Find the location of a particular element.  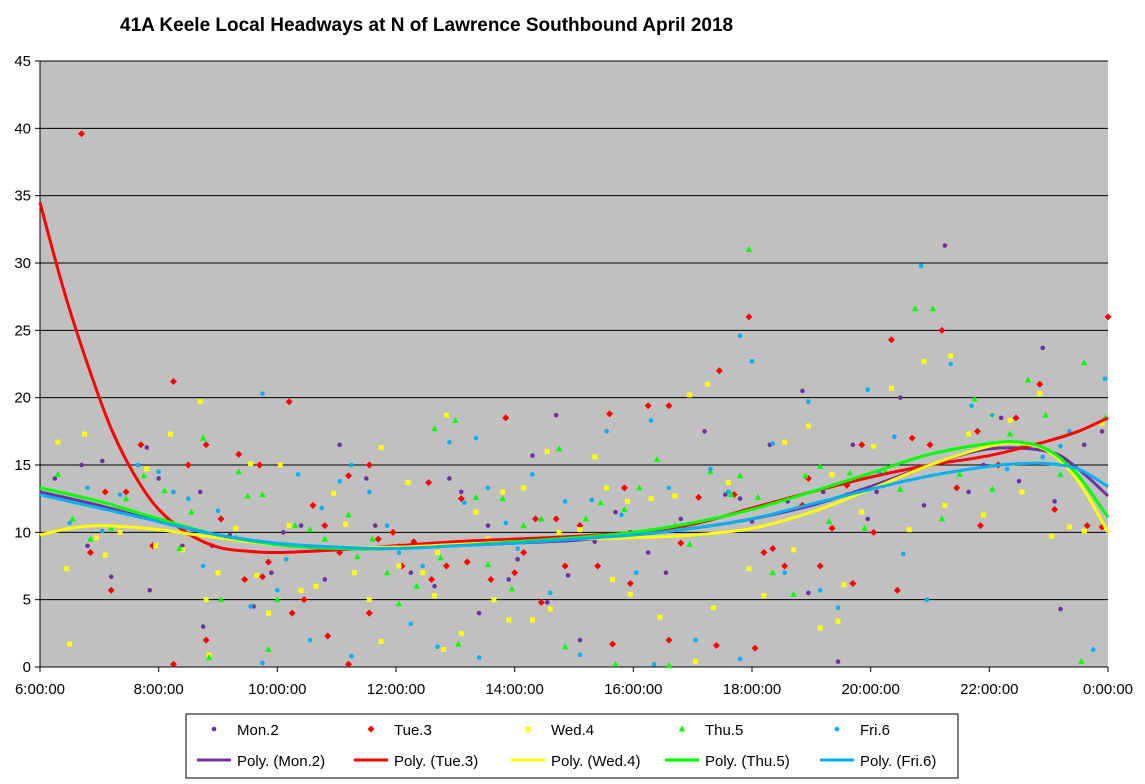

legend-marker is located at coordinates (214, 729).